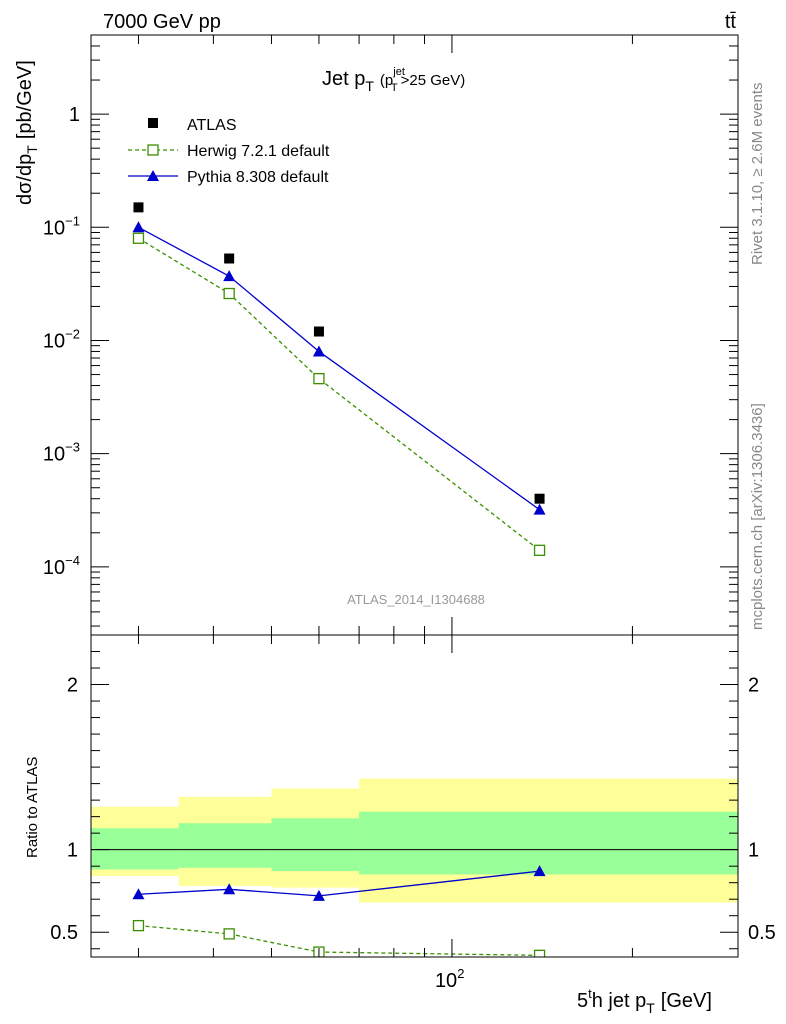 Image resolution: width=786 pixels, height=1024 pixels. Describe the element at coordinates (61, 566) in the screenshot. I see `main-y-tick-label-4: 10⁻⁴` at that location.